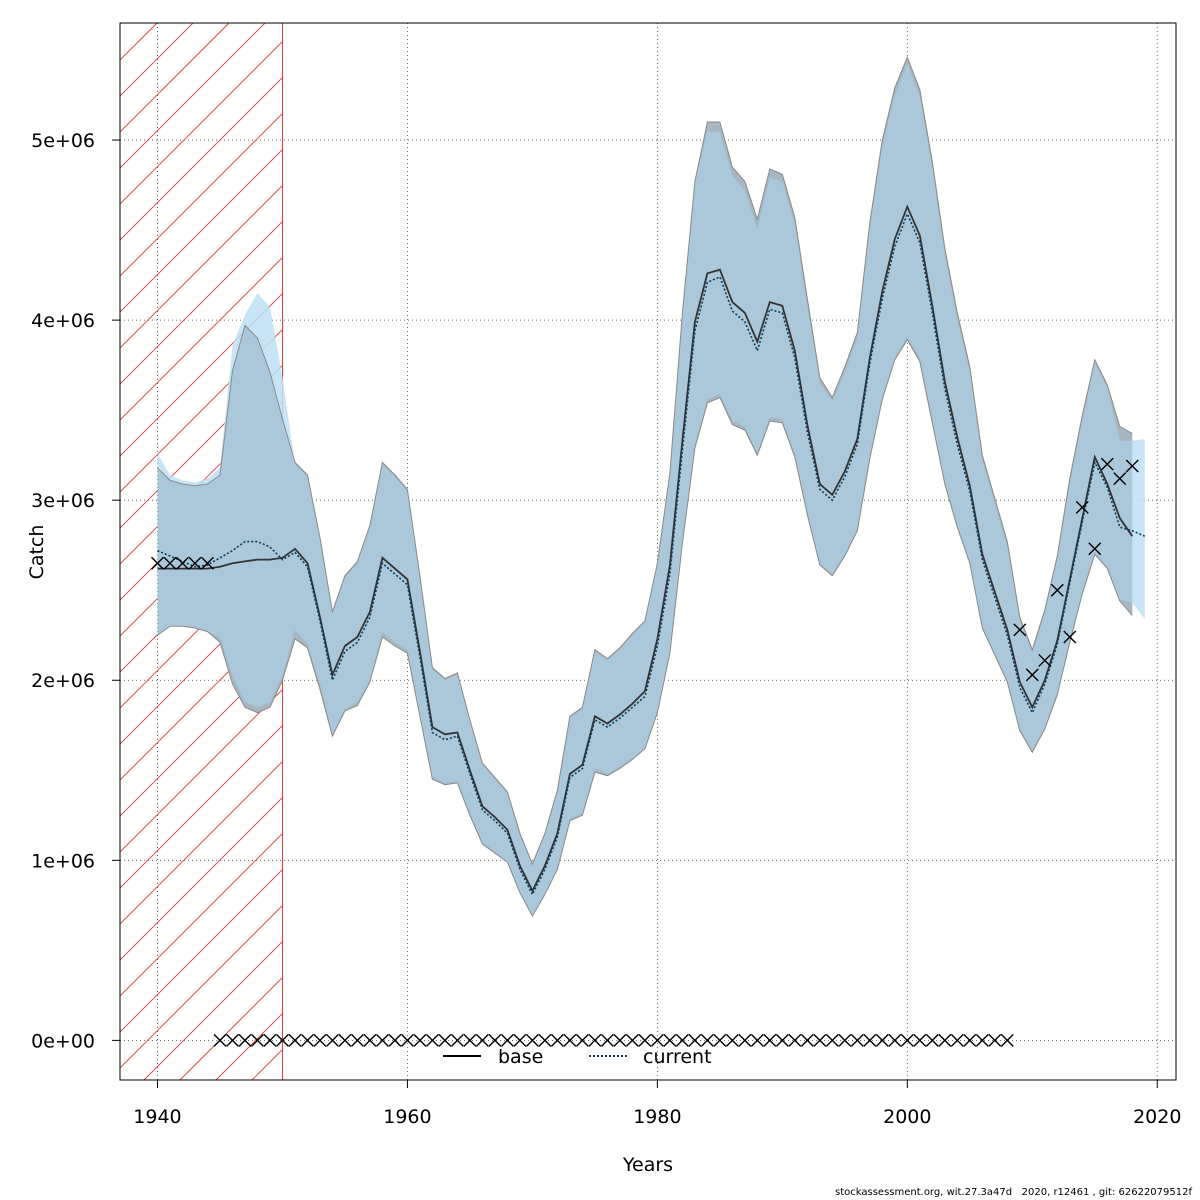 This screenshot has height=1200, width=1200. What do you see at coordinates (37, 552) in the screenshot?
I see `y-axis-title: Catch` at bounding box center [37, 552].